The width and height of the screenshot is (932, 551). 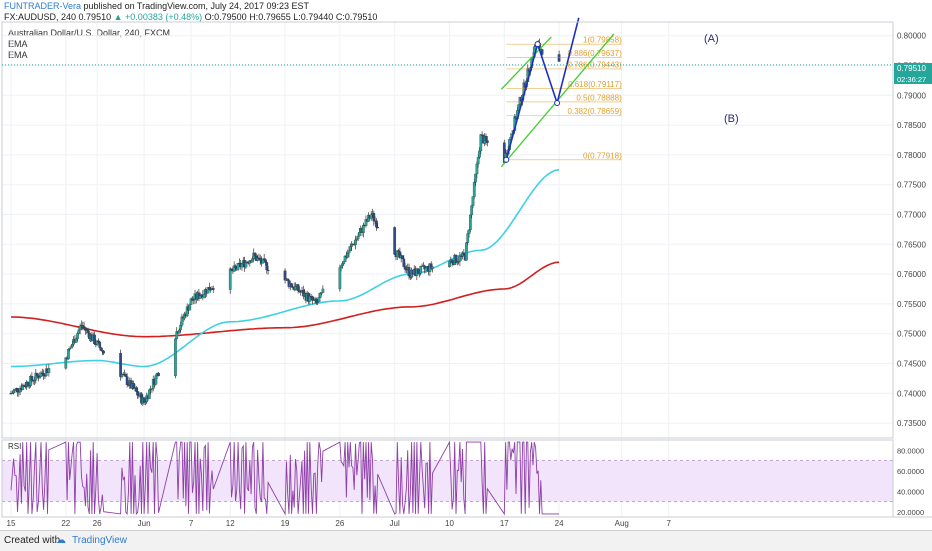 What do you see at coordinates (911, 95) in the screenshot?
I see `price-axis-tick: 0.79000` at bounding box center [911, 95].